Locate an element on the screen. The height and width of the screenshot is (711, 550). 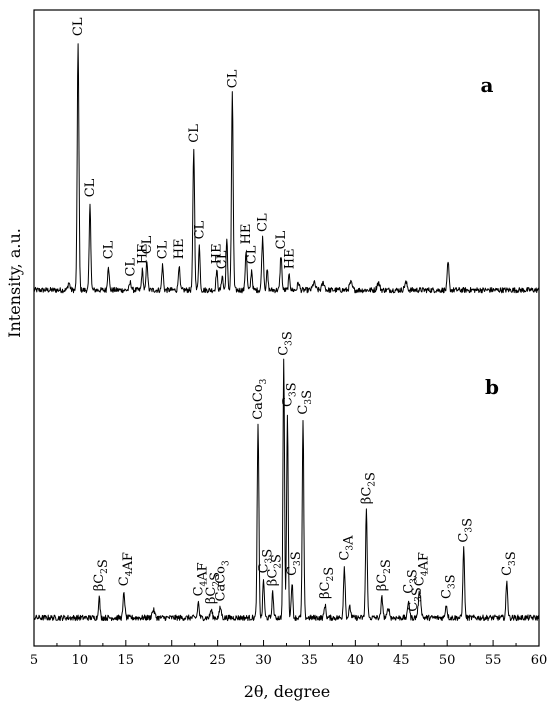
x-tick-label: 20 is located at coordinates (171, 660).